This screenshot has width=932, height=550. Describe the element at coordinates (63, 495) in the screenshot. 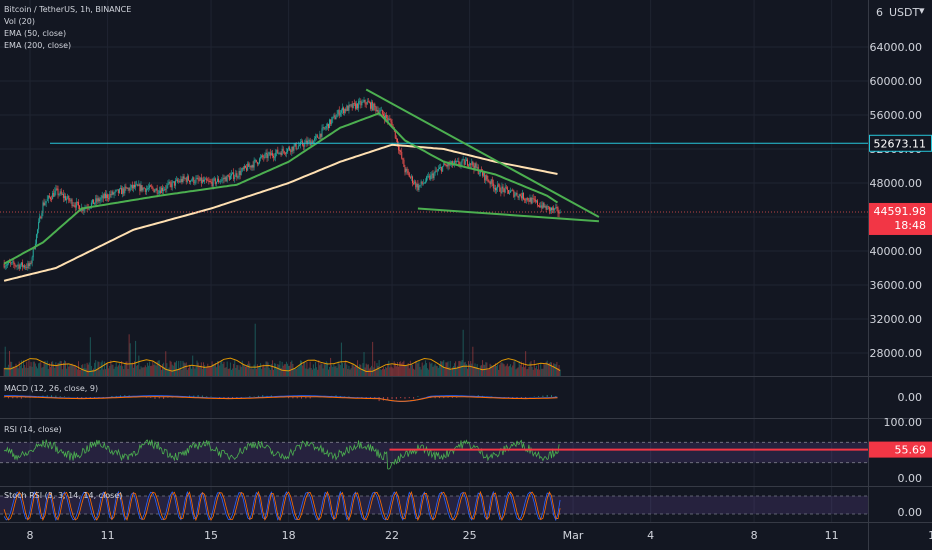

I see `stoch-rsi-indicator-label: Stoch RSI (3, 3, 14, 14, close)` at that location.